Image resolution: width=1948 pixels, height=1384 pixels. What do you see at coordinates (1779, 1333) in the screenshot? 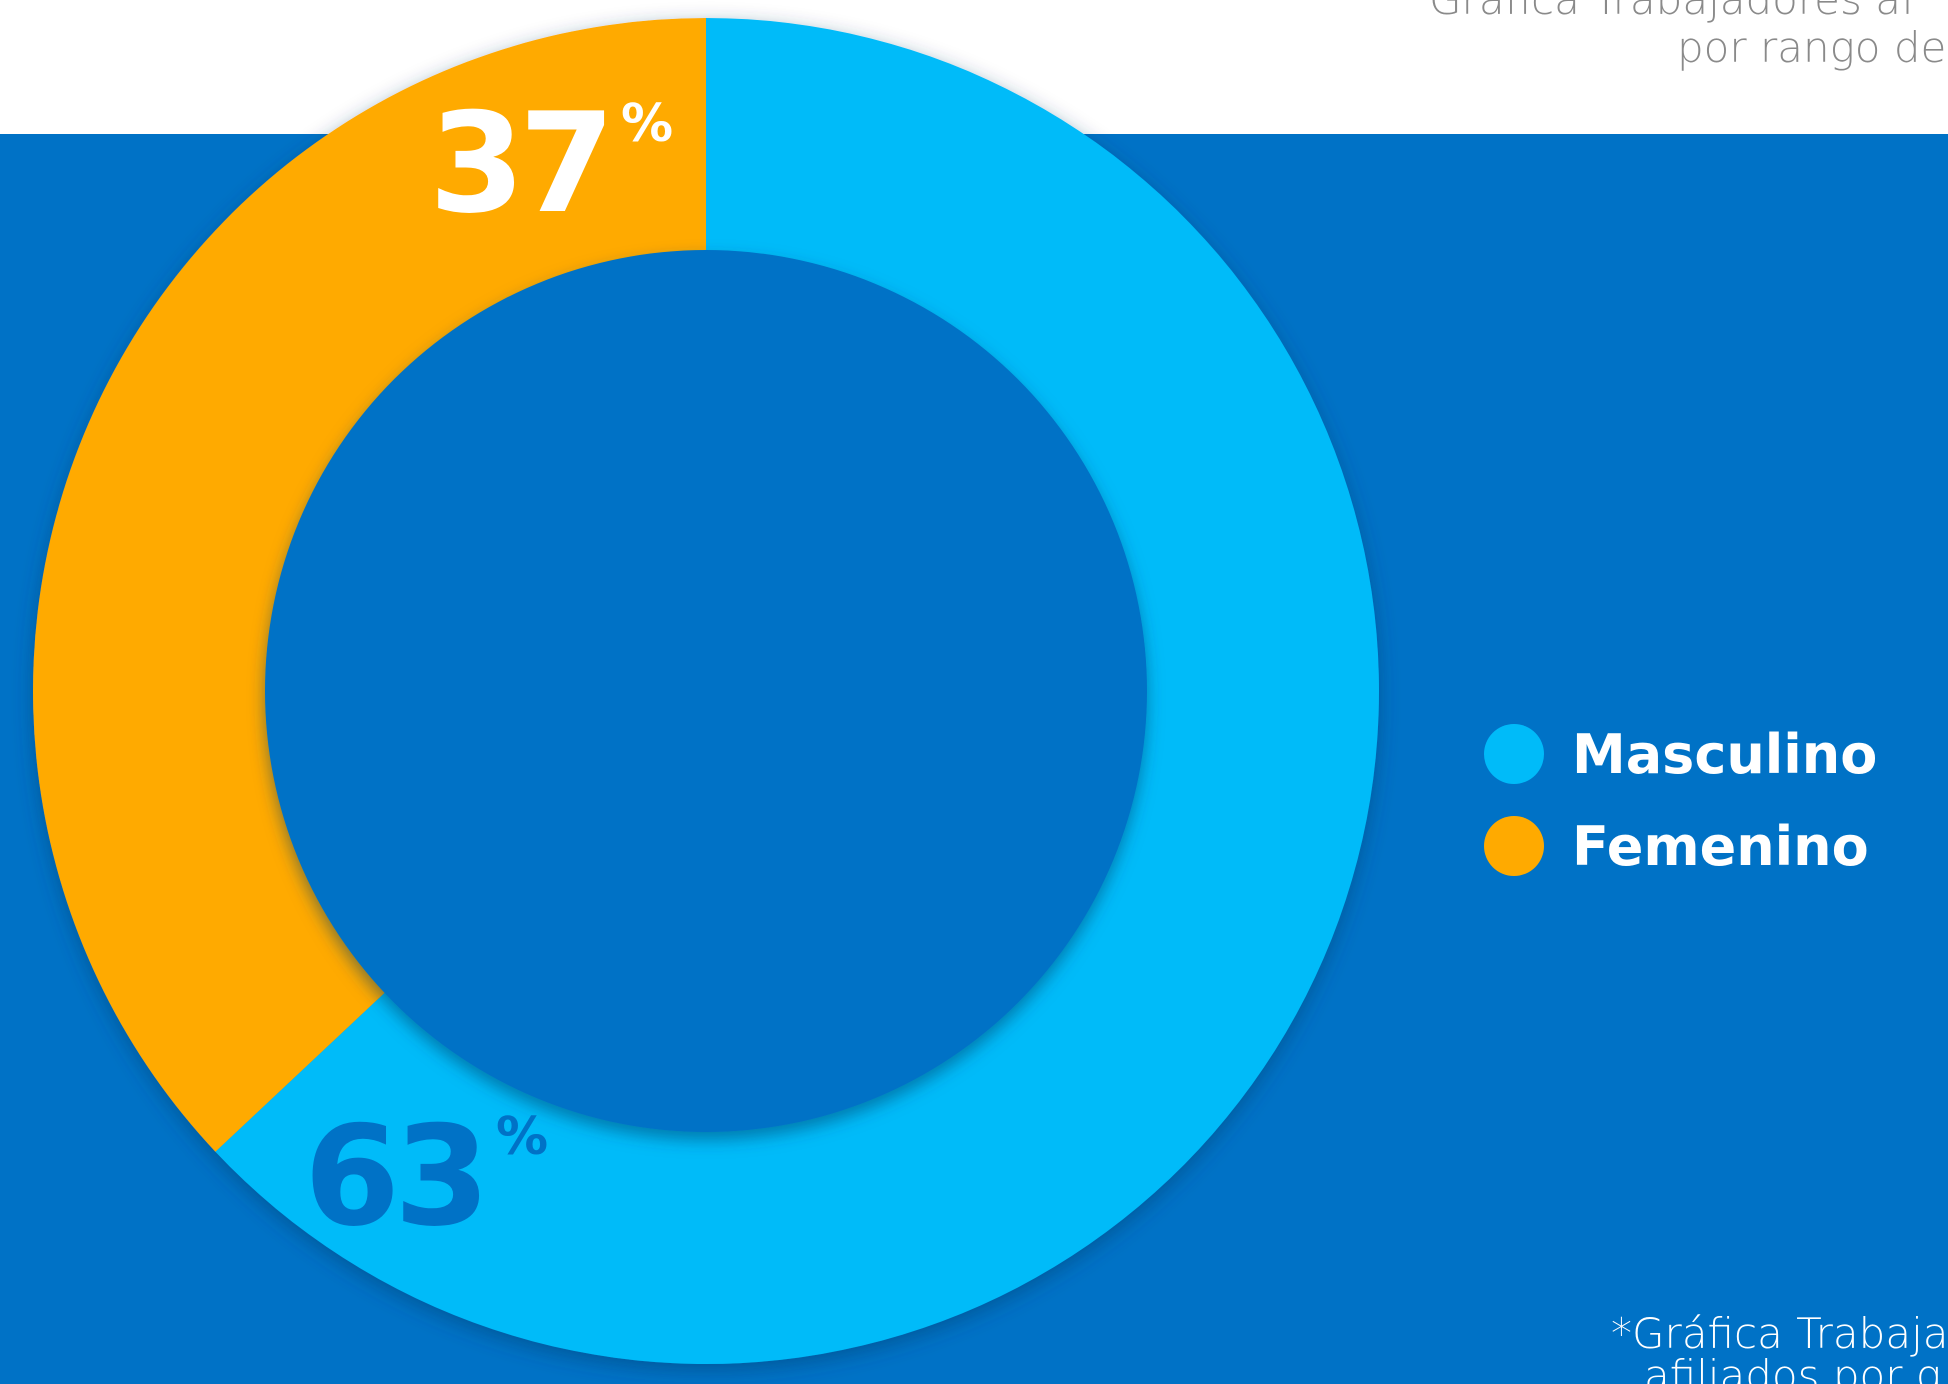
I see `note-line: *Gráfica Trabaja` at bounding box center [1779, 1333].